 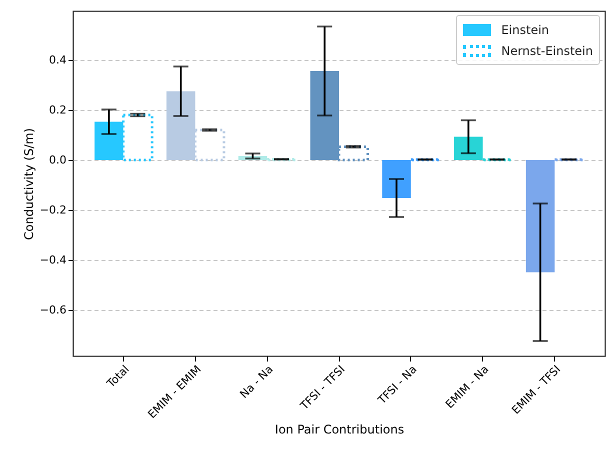 I want to click on y-tick-label: −0.4, so click(x=53, y=260).